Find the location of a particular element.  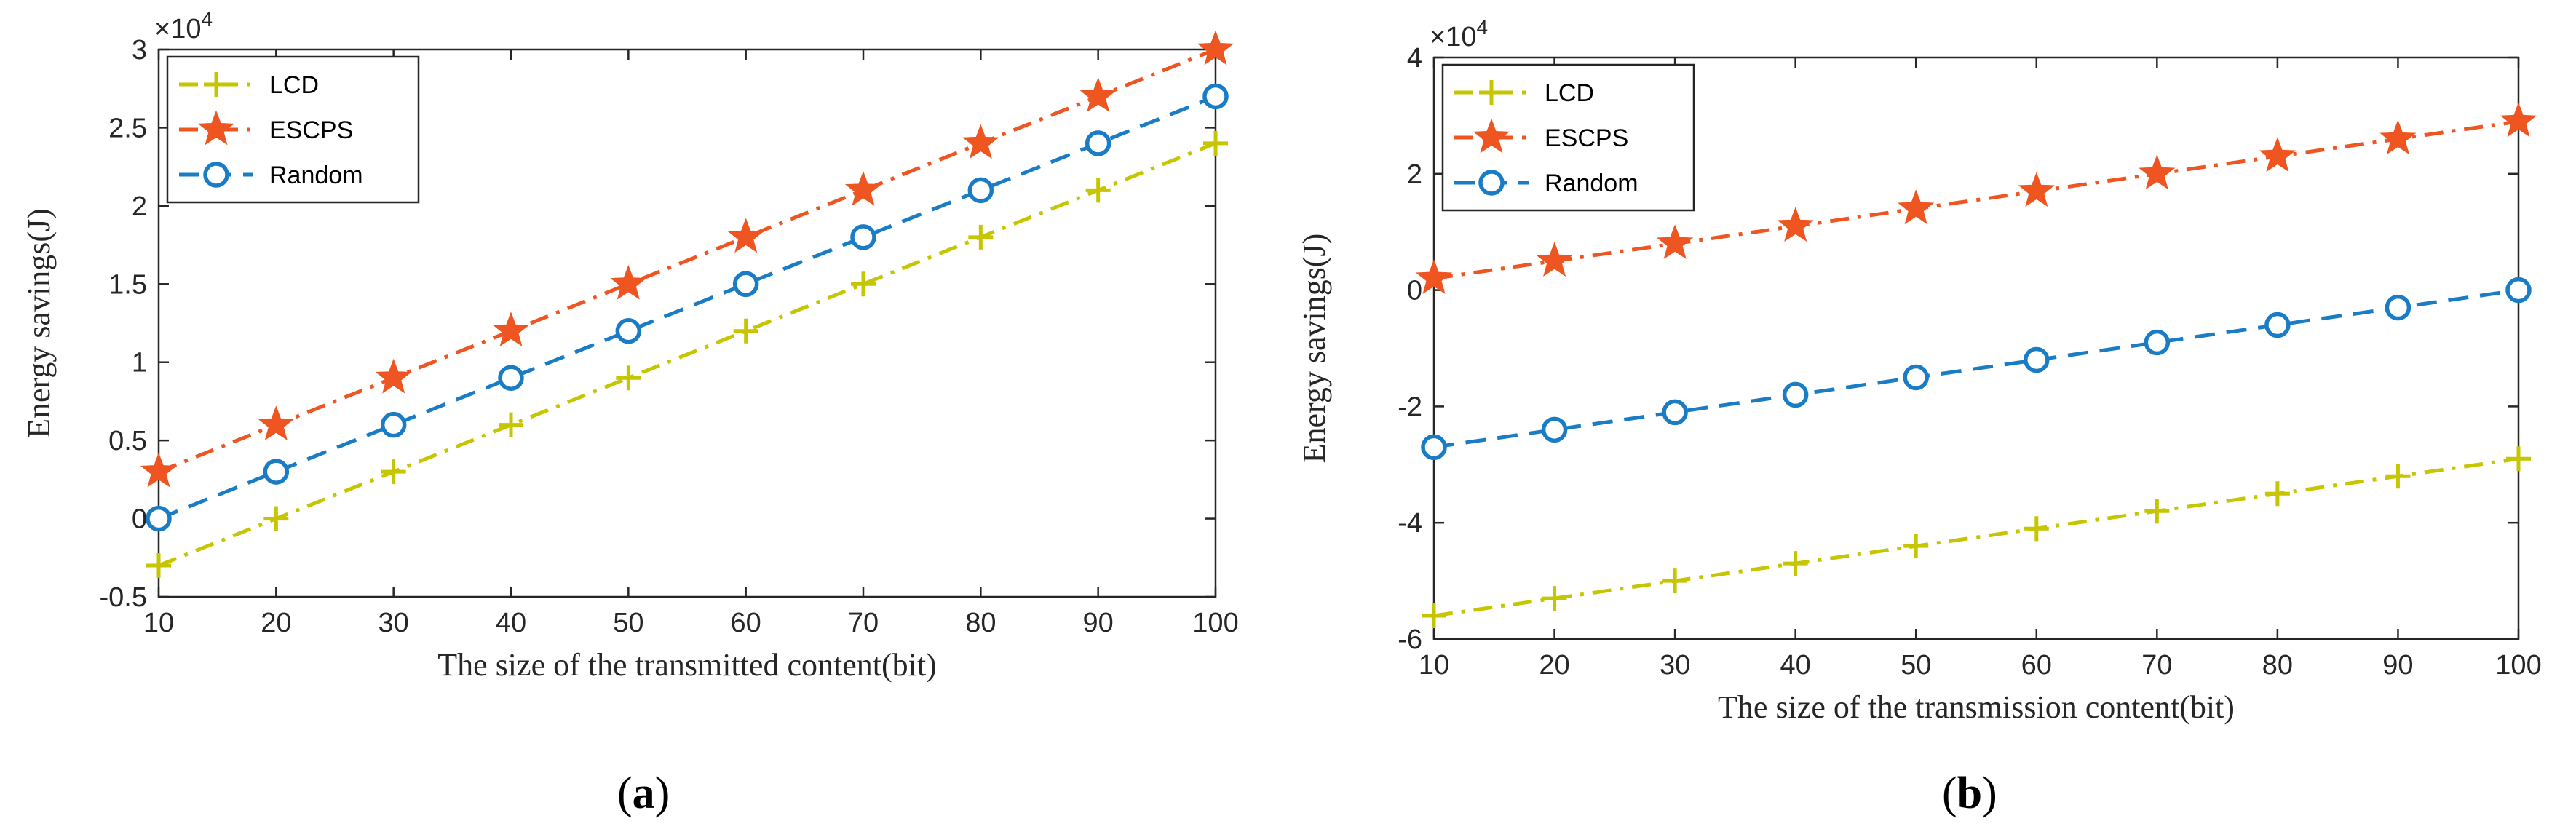

panel-a-y-tick-label: 2.5 is located at coordinates (127, 128).